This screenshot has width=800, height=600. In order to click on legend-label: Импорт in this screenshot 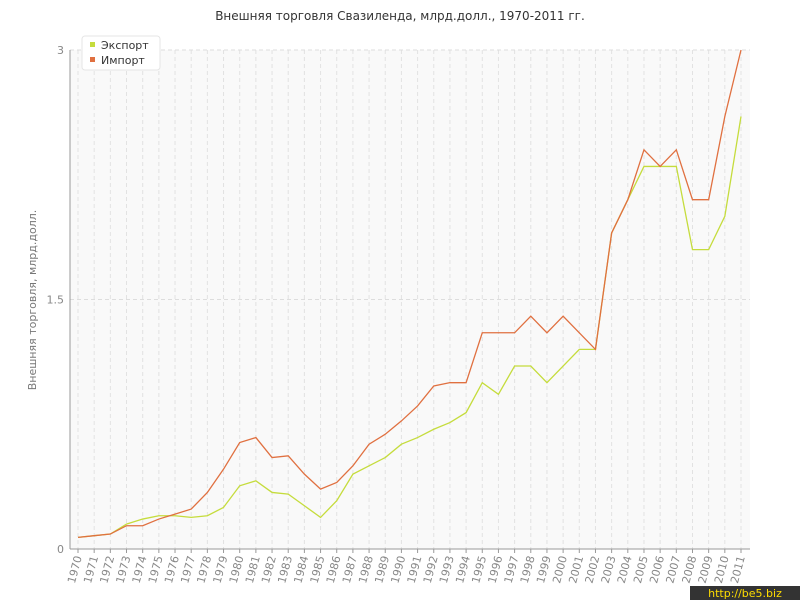, I will do `click(123, 60)`.